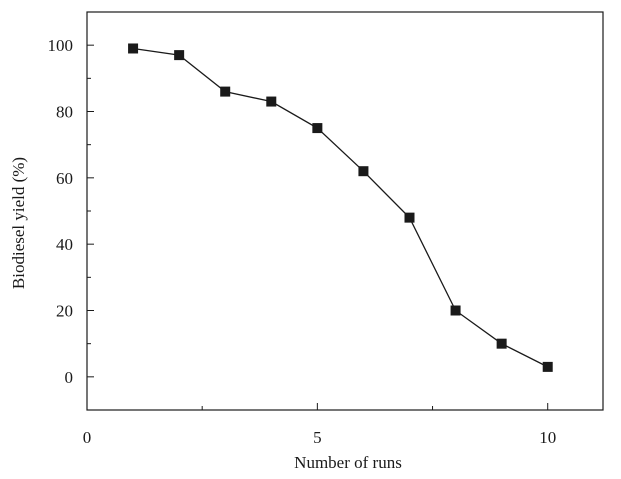 This screenshot has width=621, height=479. What do you see at coordinates (18, 223) in the screenshot?
I see `y-axis-label: Biodiesel yield (%)` at bounding box center [18, 223].